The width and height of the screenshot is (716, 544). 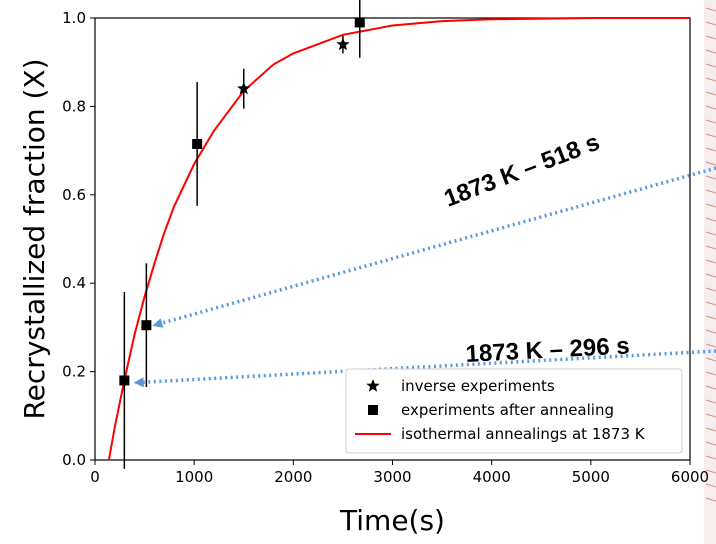 I want to click on x-tick-label: 4000, so click(x=492, y=477).